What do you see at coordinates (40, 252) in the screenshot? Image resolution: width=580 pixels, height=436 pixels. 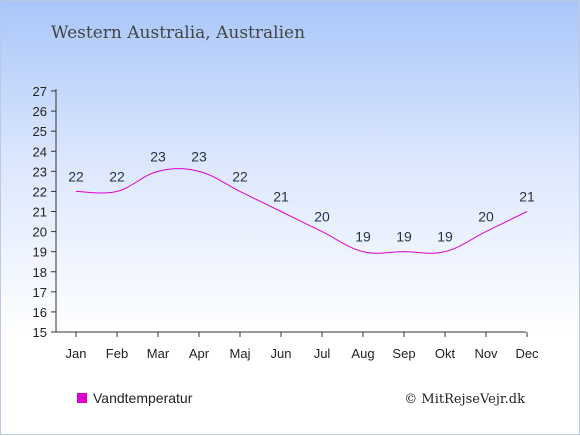 I see `y-tick-label: 19` at bounding box center [40, 252].